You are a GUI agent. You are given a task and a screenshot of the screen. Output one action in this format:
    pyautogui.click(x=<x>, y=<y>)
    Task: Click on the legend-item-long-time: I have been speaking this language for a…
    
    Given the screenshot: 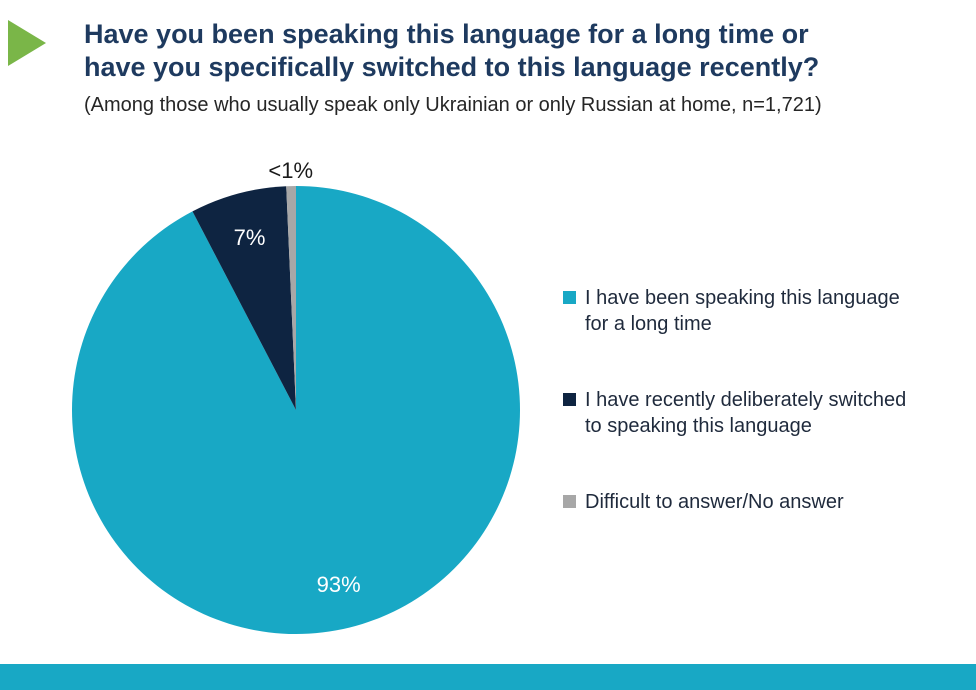 What is the action you would take?
    pyautogui.click(x=765, y=311)
    